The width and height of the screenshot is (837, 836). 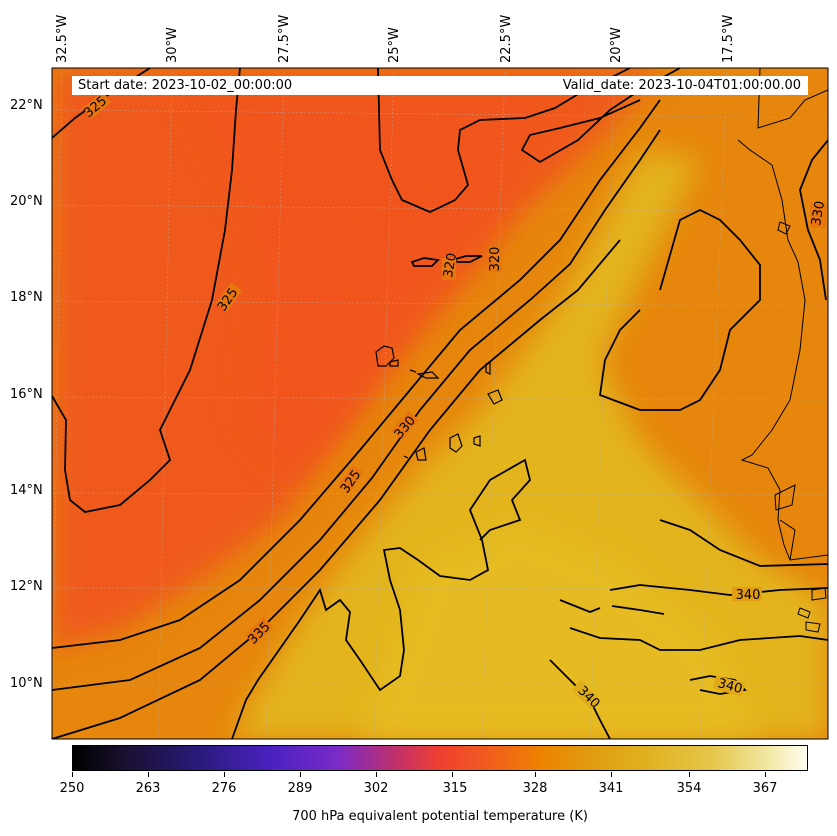 What do you see at coordinates (535, 788) in the screenshot?
I see `colorbar-label: 328` at bounding box center [535, 788].